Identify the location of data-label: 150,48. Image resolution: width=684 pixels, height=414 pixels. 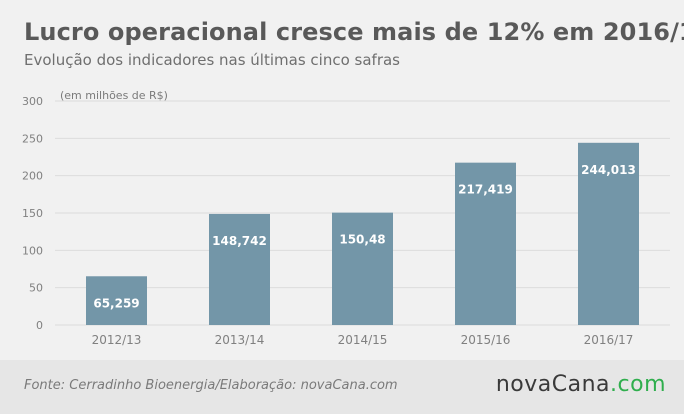
(362, 240).